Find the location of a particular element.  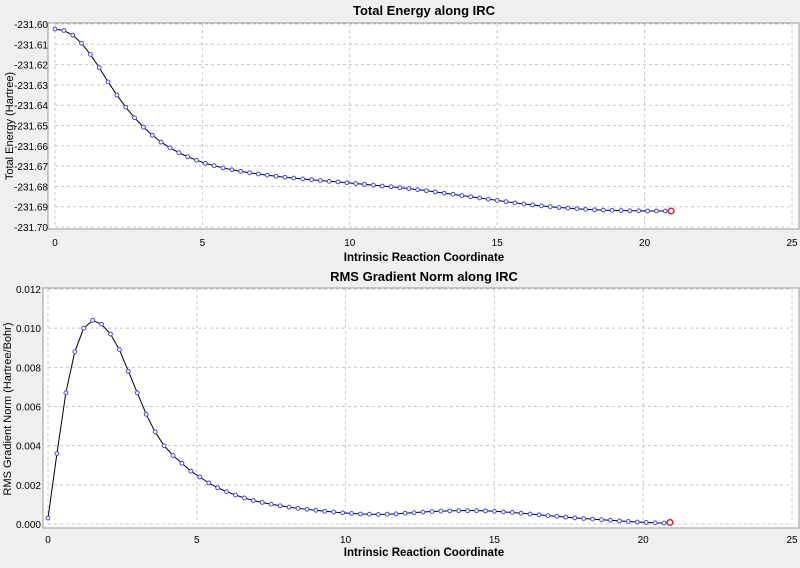

energy-y-tick-label: -231.64 is located at coordinates (31, 106).